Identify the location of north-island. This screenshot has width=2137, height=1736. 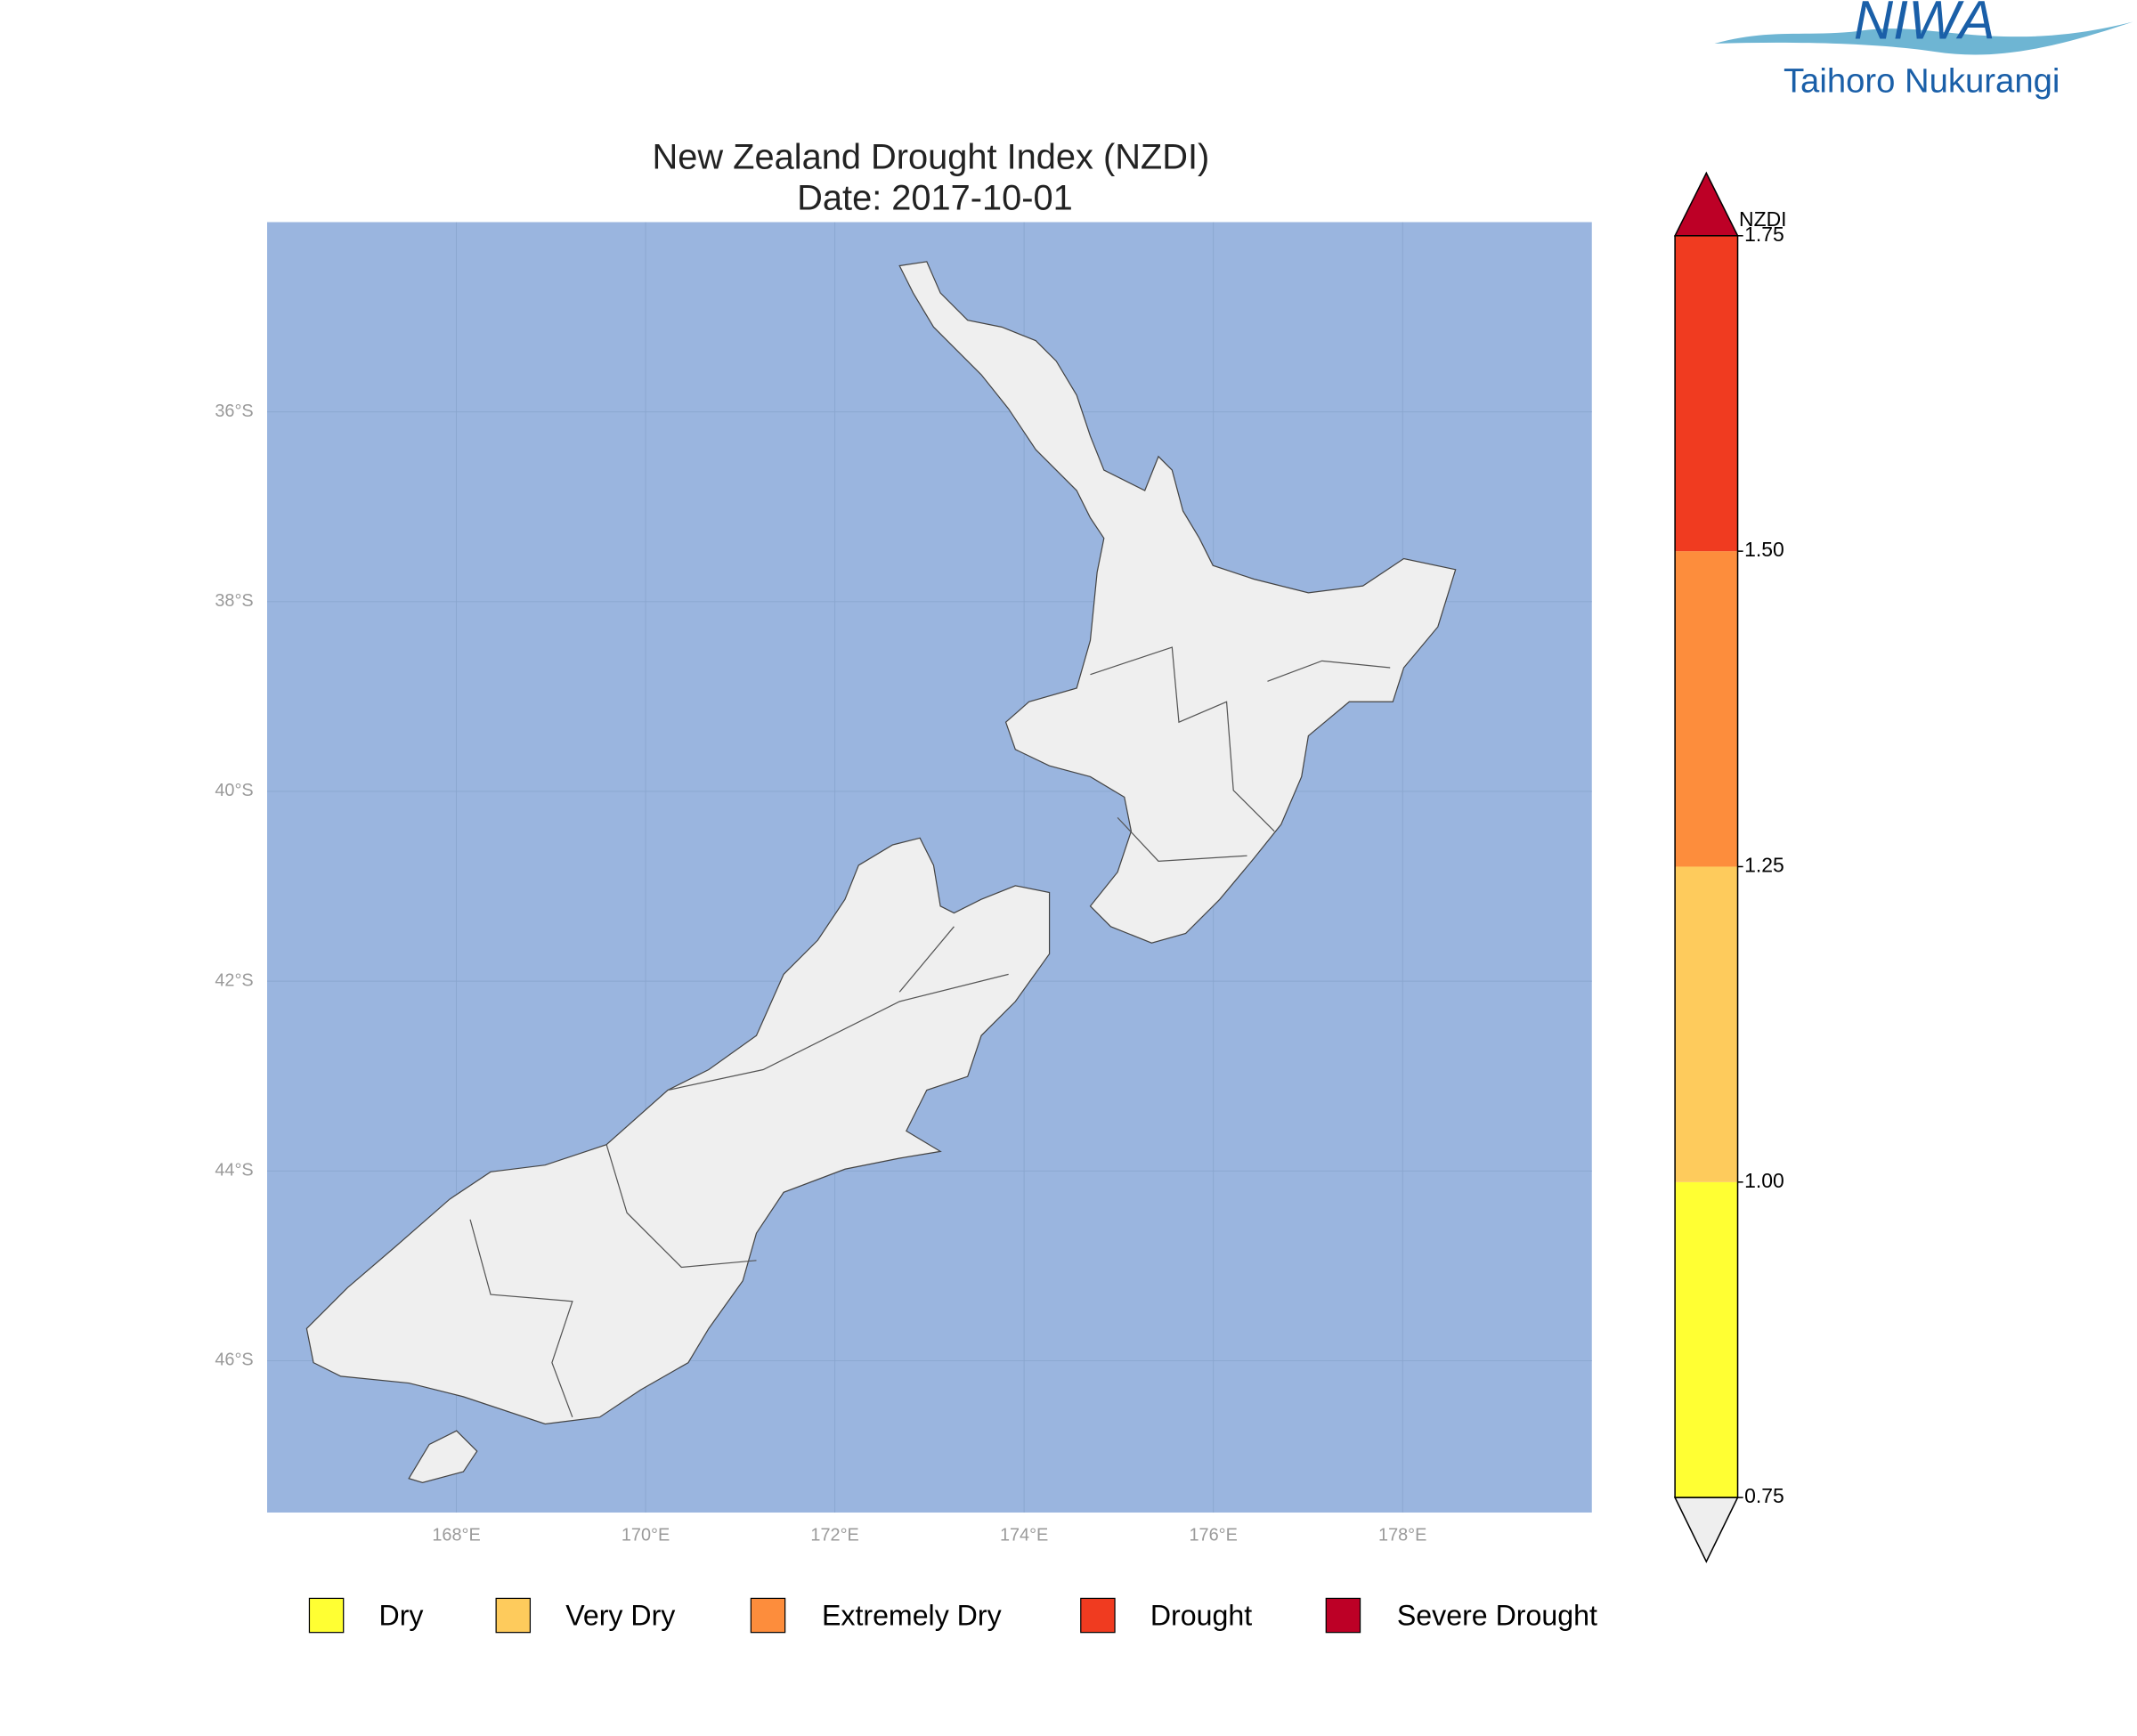
(1177, 602).